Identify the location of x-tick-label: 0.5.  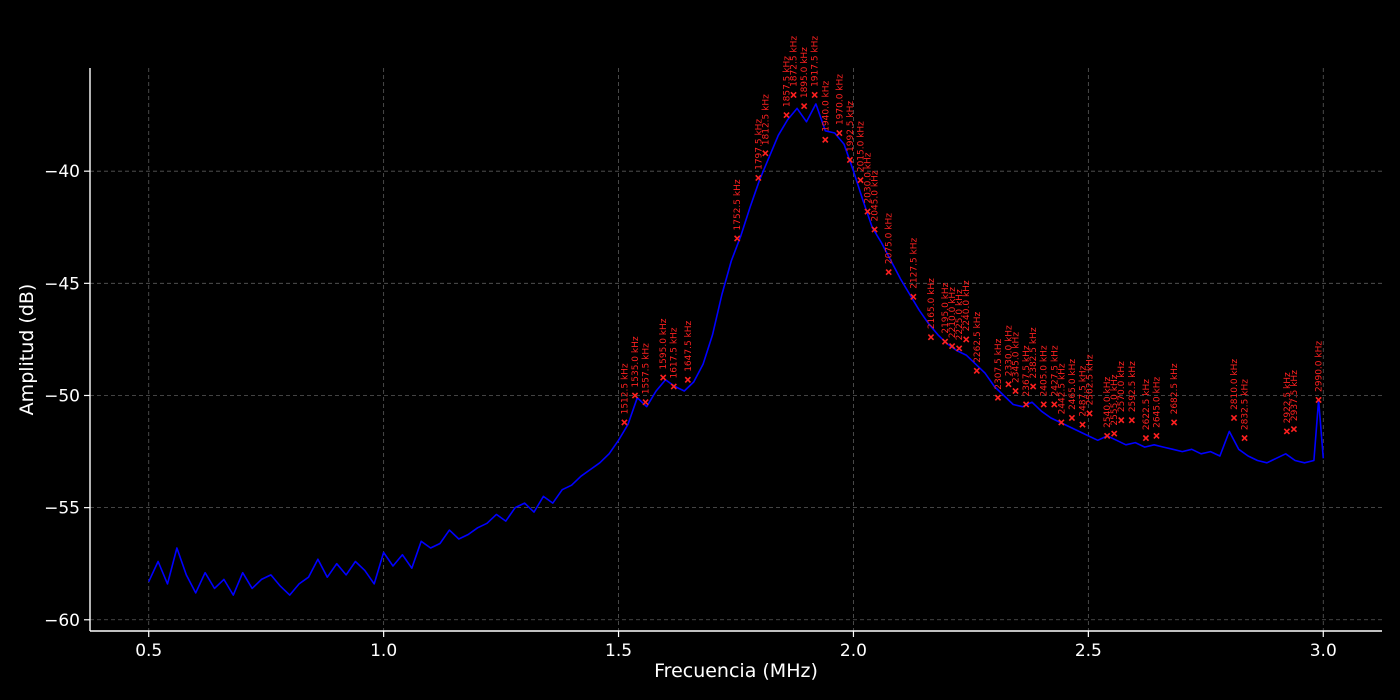
(148, 651).